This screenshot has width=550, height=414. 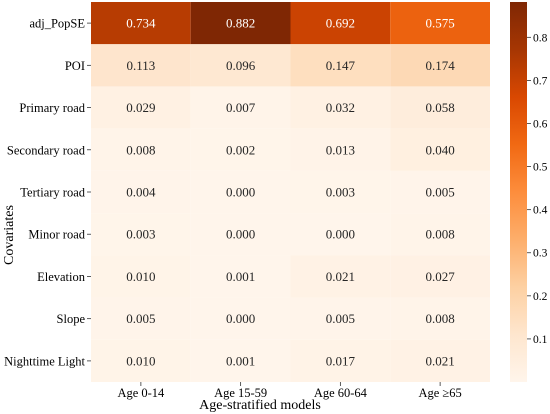 I want to click on x-tick-label: Age 0-14, so click(x=141, y=393).